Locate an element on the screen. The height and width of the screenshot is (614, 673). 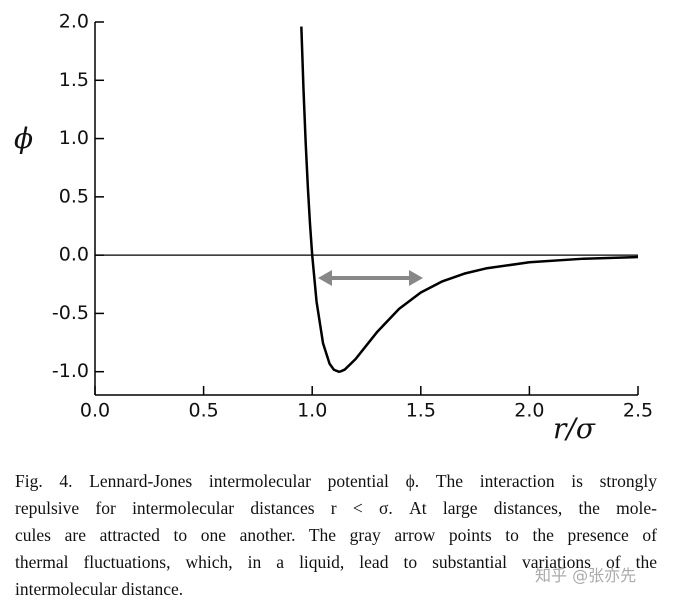
y-tick-label: -0.5 is located at coordinates (70, 313).